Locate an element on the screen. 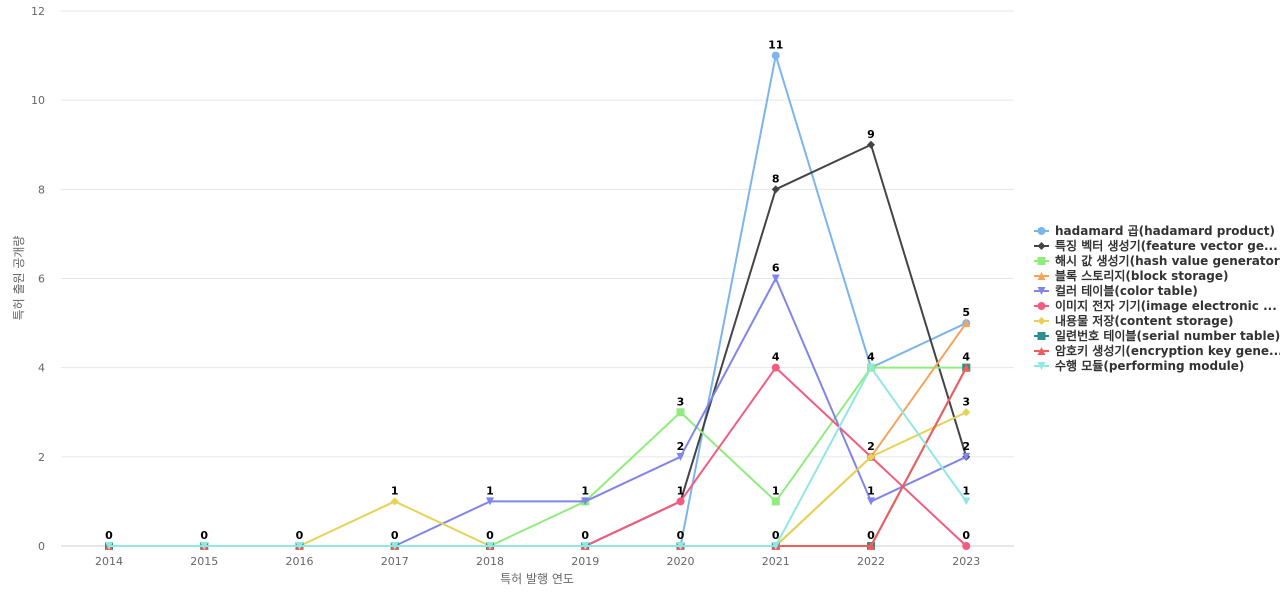 The image size is (1280, 600). legend-label: hadamard 곱(hadamard product) is located at coordinates (1165, 231).